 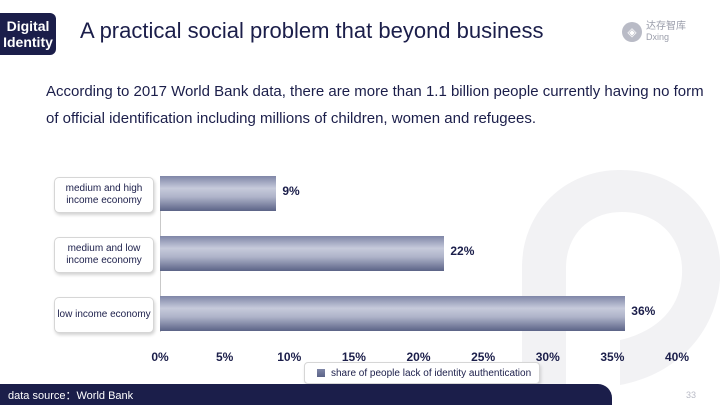 What do you see at coordinates (71, 395) in the screenshot?
I see `data-source: data source：World Bank` at bounding box center [71, 395].